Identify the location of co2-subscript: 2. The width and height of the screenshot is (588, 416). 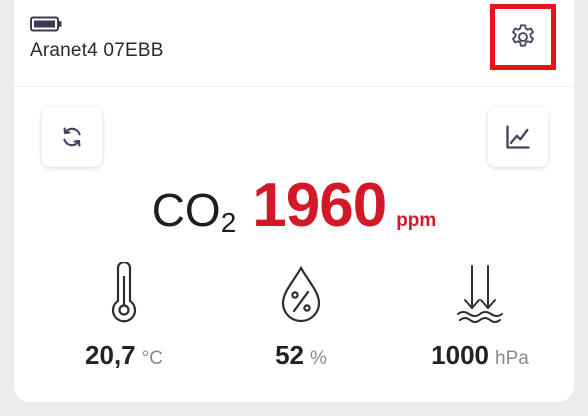
(228, 222).